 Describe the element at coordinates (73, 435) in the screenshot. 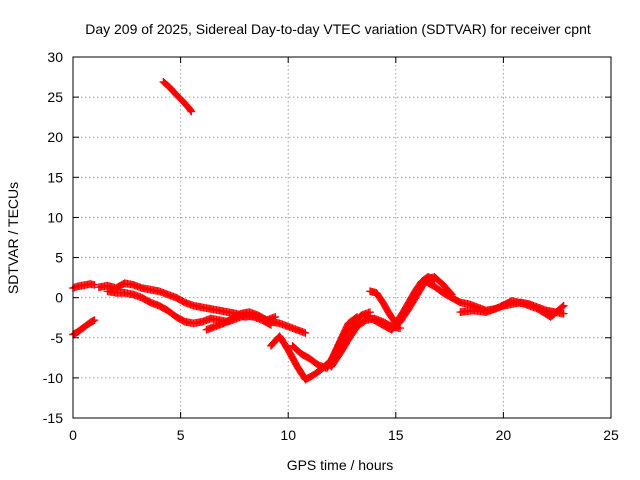

I see `x-tick-label: 0` at that location.